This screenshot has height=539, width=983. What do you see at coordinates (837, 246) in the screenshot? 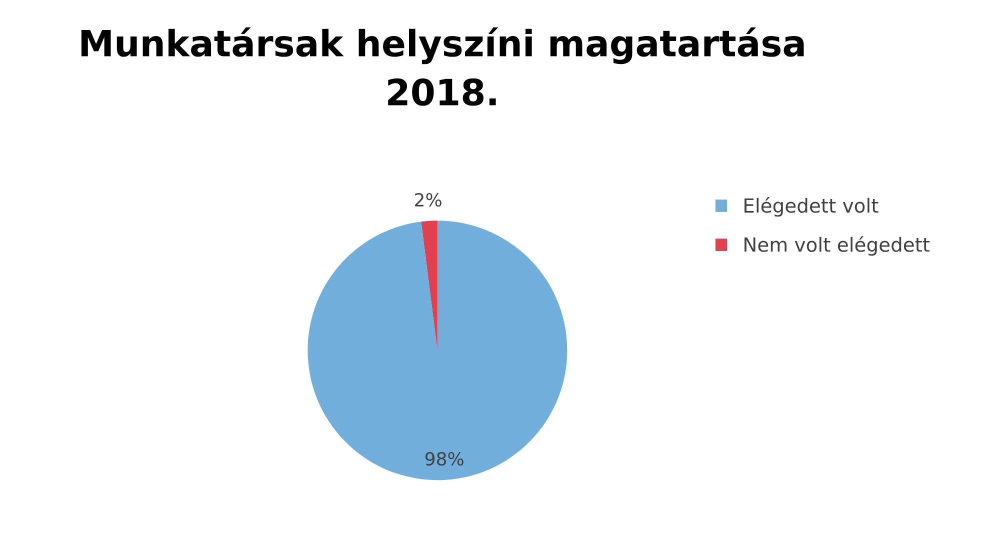
I see `legend-label: Nem volt elégedett` at bounding box center [837, 246].